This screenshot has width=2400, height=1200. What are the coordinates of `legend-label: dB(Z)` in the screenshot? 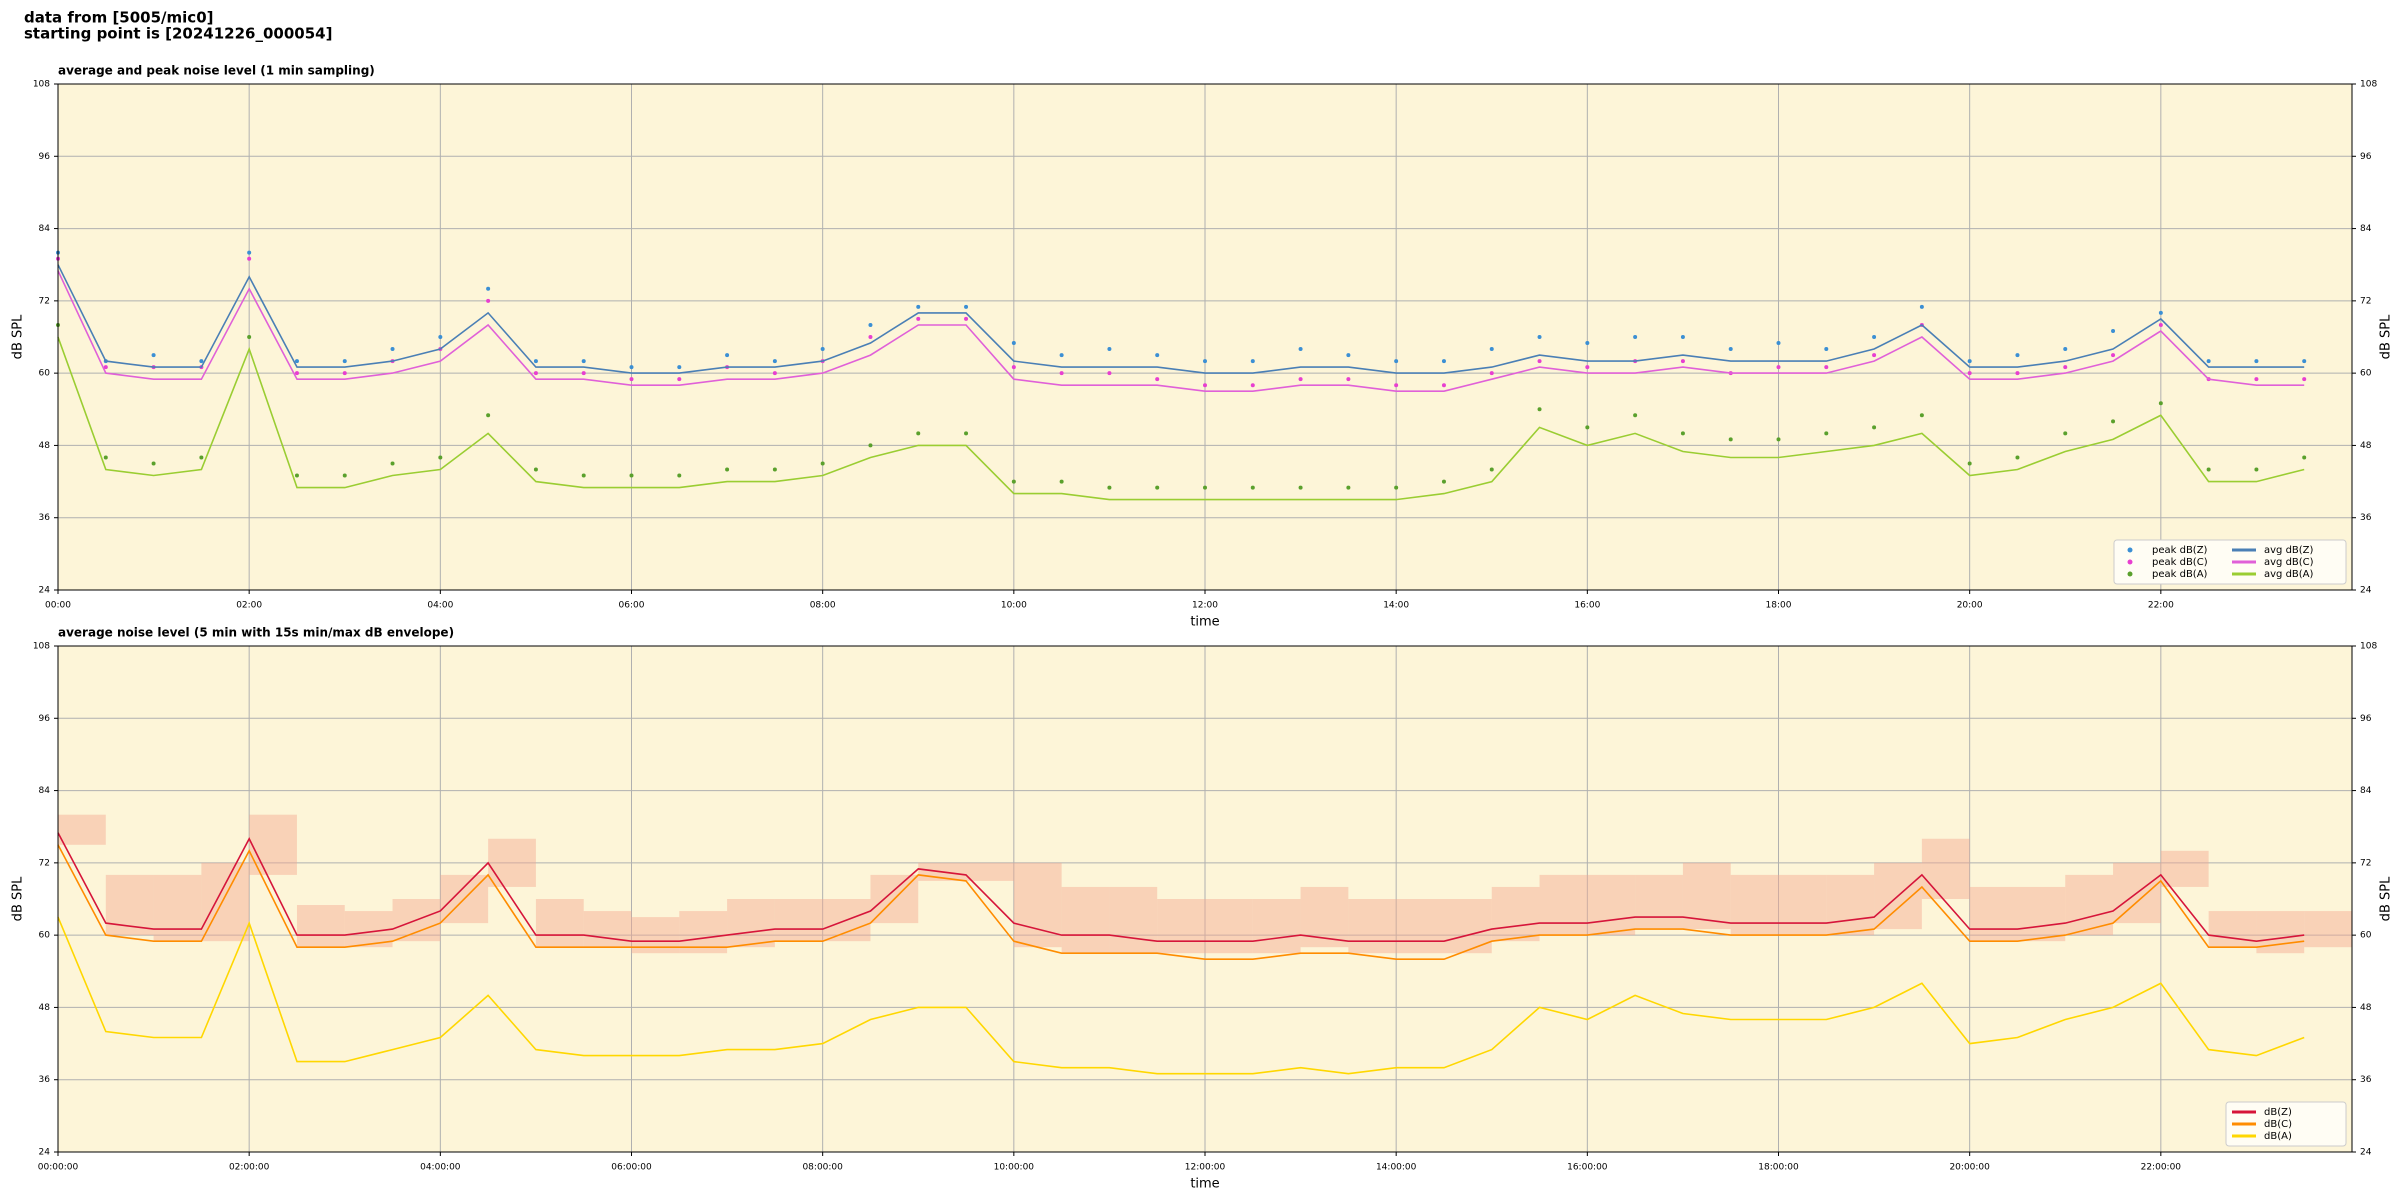 It's located at (2278, 1112).